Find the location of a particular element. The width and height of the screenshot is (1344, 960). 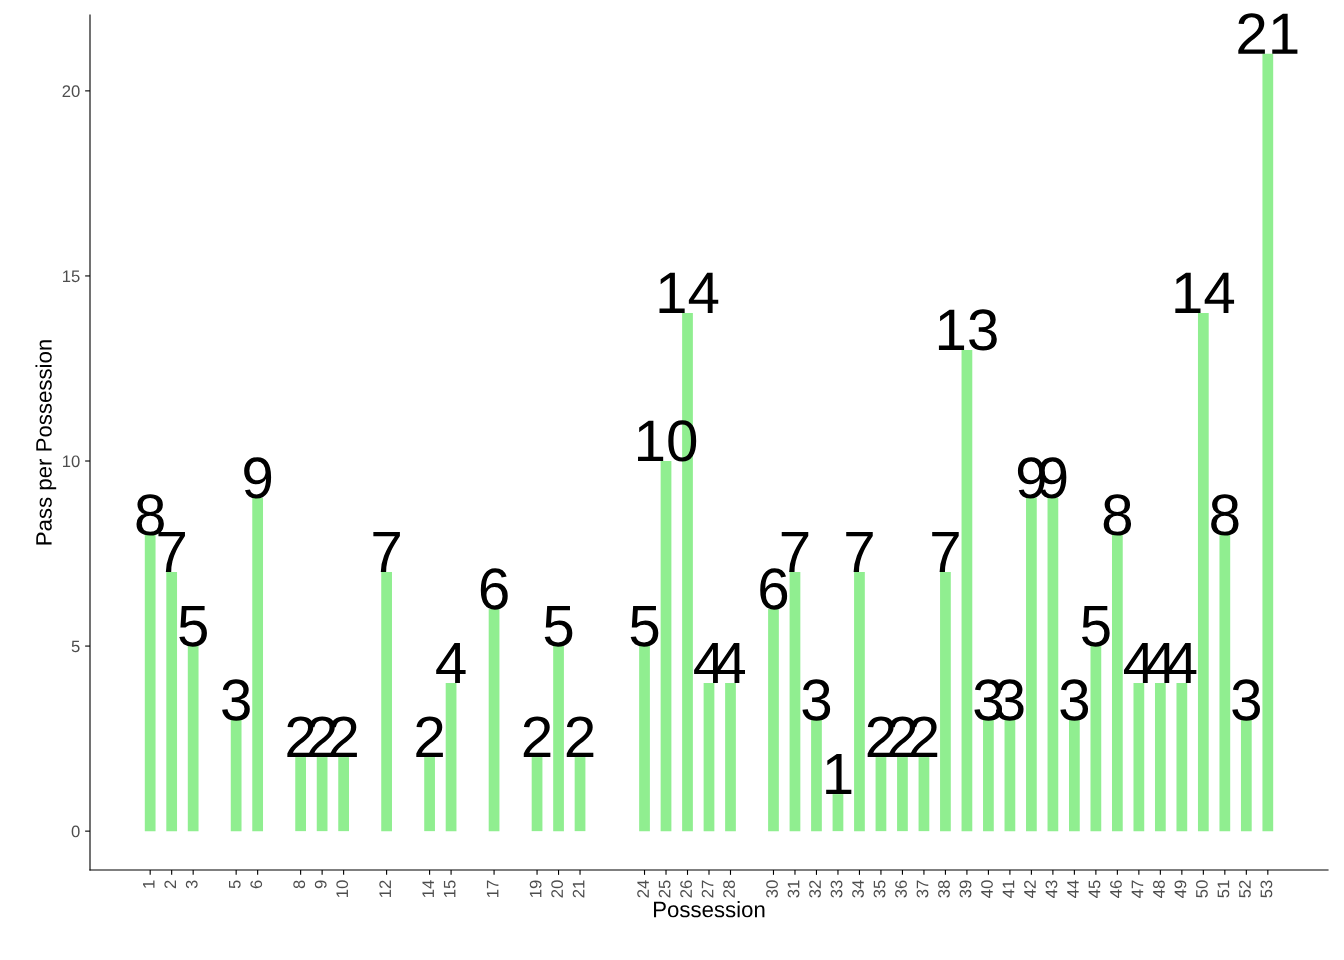

x-tick-label: 47 is located at coordinates (1137, 889).